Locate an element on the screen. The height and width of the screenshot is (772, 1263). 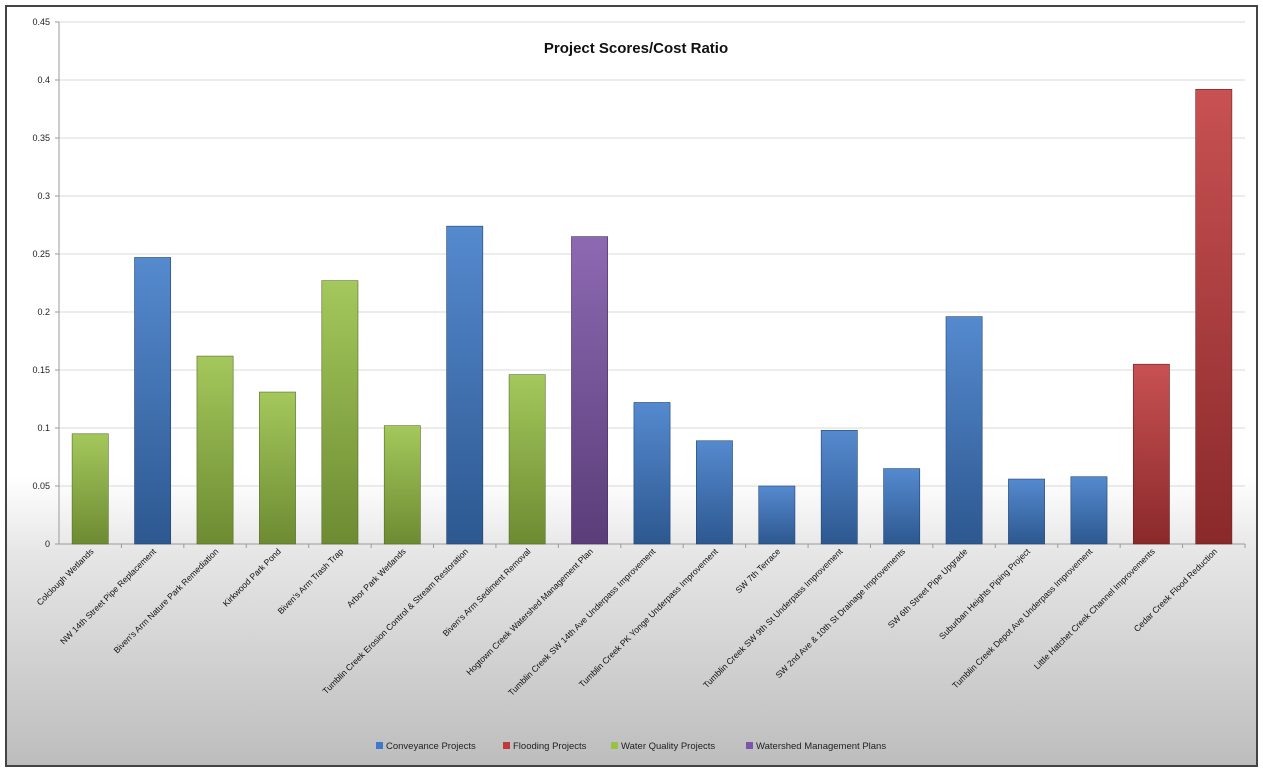
legend-item: Conveyance Projects is located at coordinates (426, 746).